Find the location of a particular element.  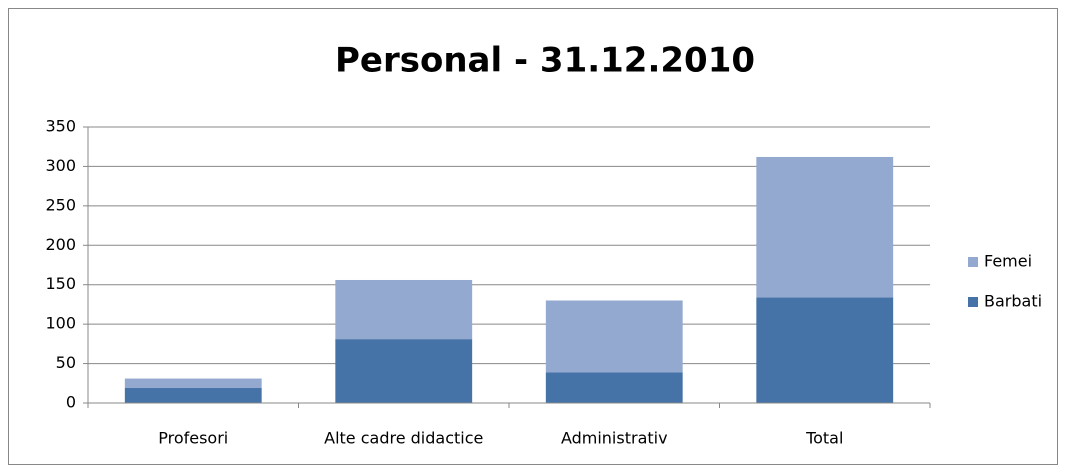

chart-title: Personal - 31.12.2010 is located at coordinates (545, 61).